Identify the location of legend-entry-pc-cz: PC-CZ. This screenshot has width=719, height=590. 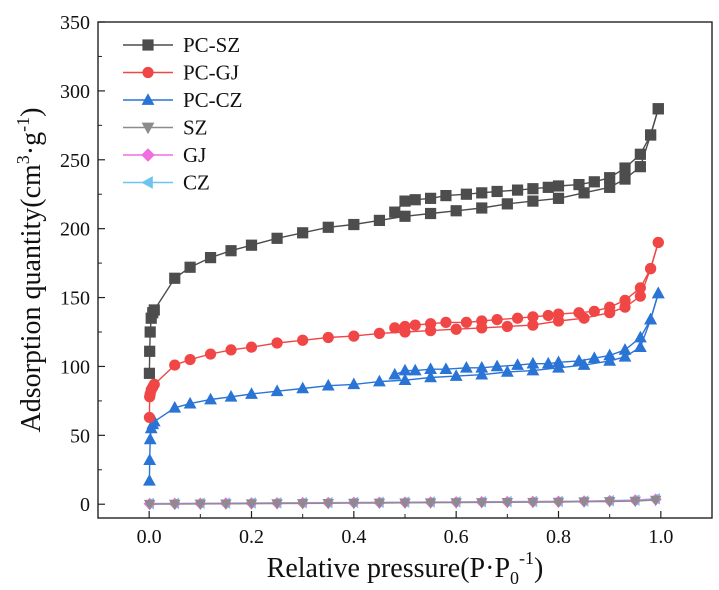
(183, 100).